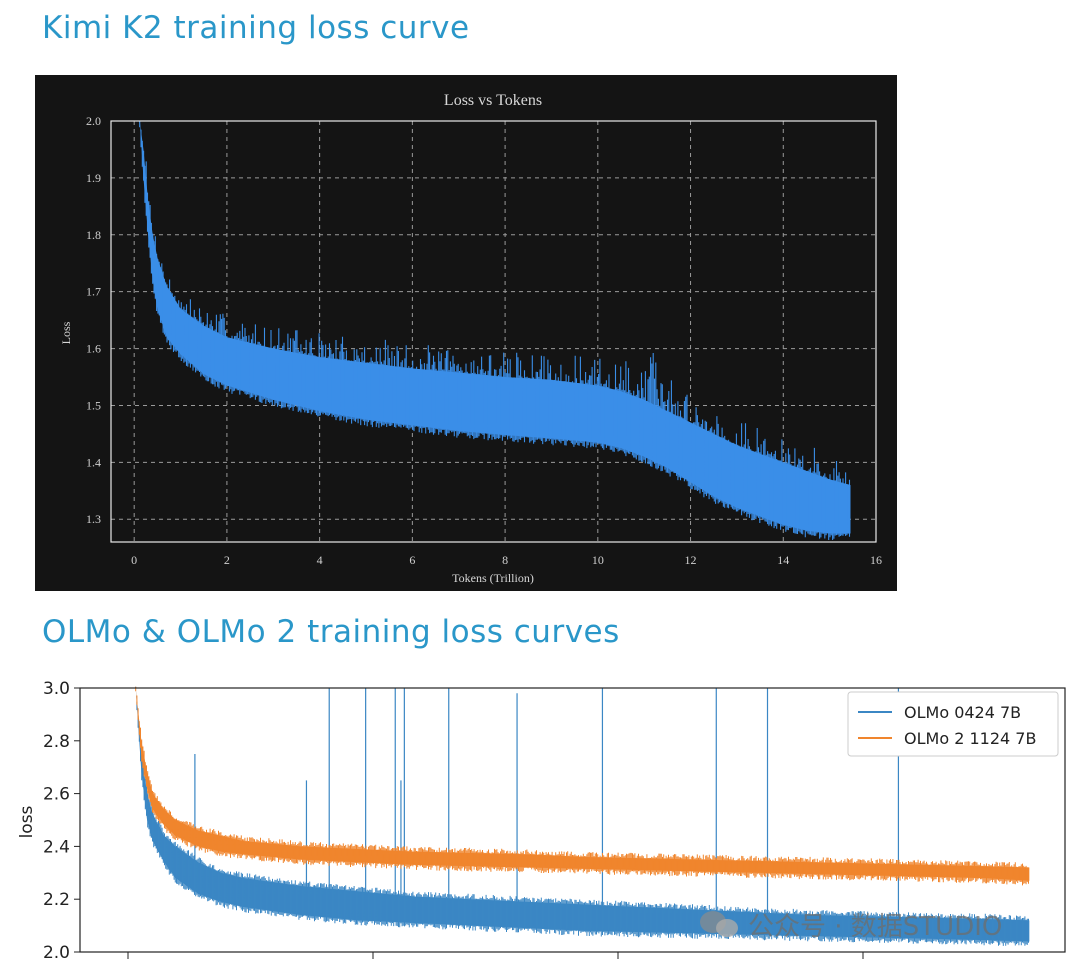 The height and width of the screenshot is (972, 1080). Describe the element at coordinates (56, 689) in the screenshot. I see `olmo-y-tick-label: 3.0` at that location.